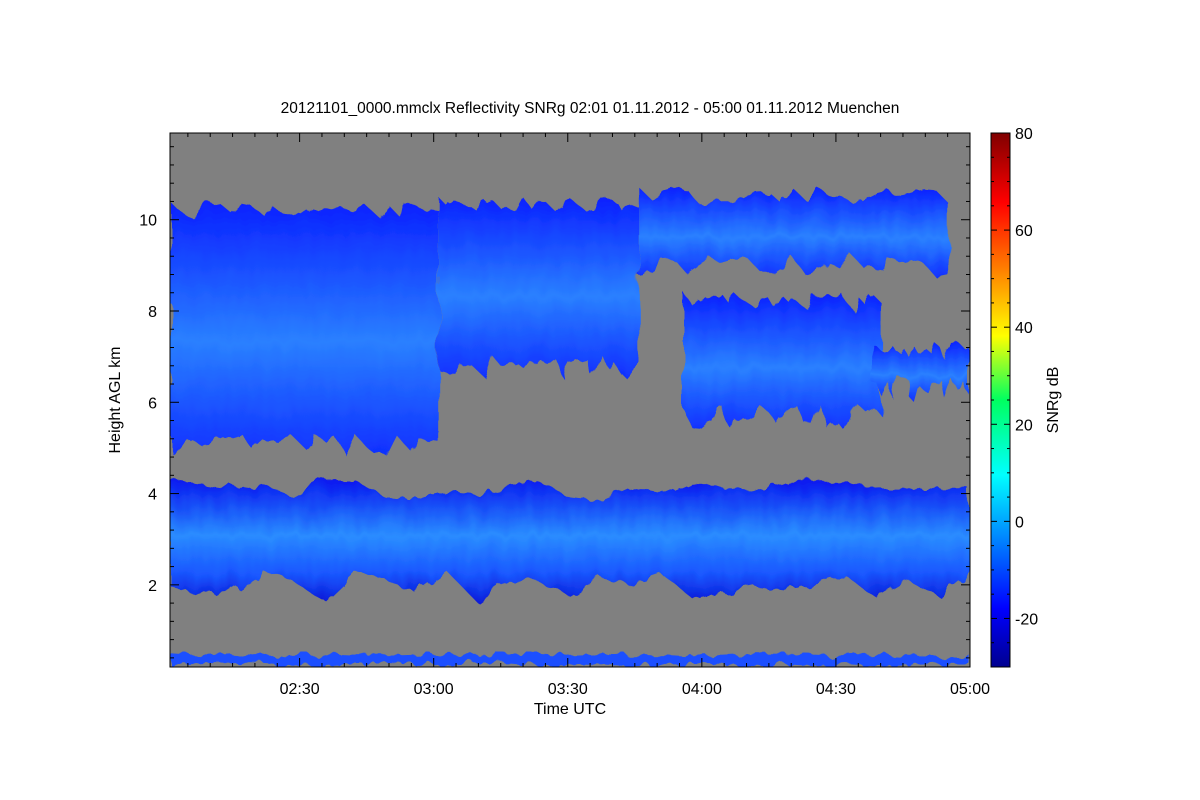 The width and height of the screenshot is (1200, 800). What do you see at coordinates (1024, 425) in the screenshot?
I see `colorbar-tick-label: 20` at bounding box center [1024, 425].